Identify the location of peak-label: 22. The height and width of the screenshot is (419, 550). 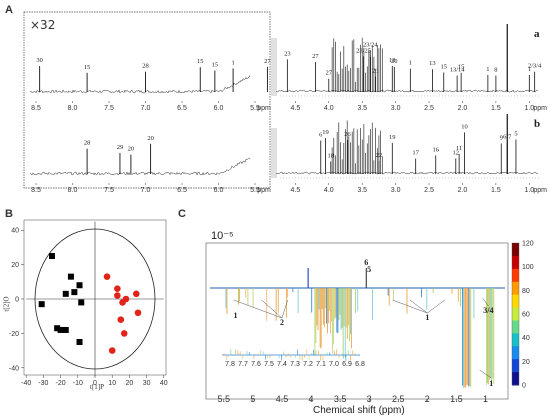
(379, 155).